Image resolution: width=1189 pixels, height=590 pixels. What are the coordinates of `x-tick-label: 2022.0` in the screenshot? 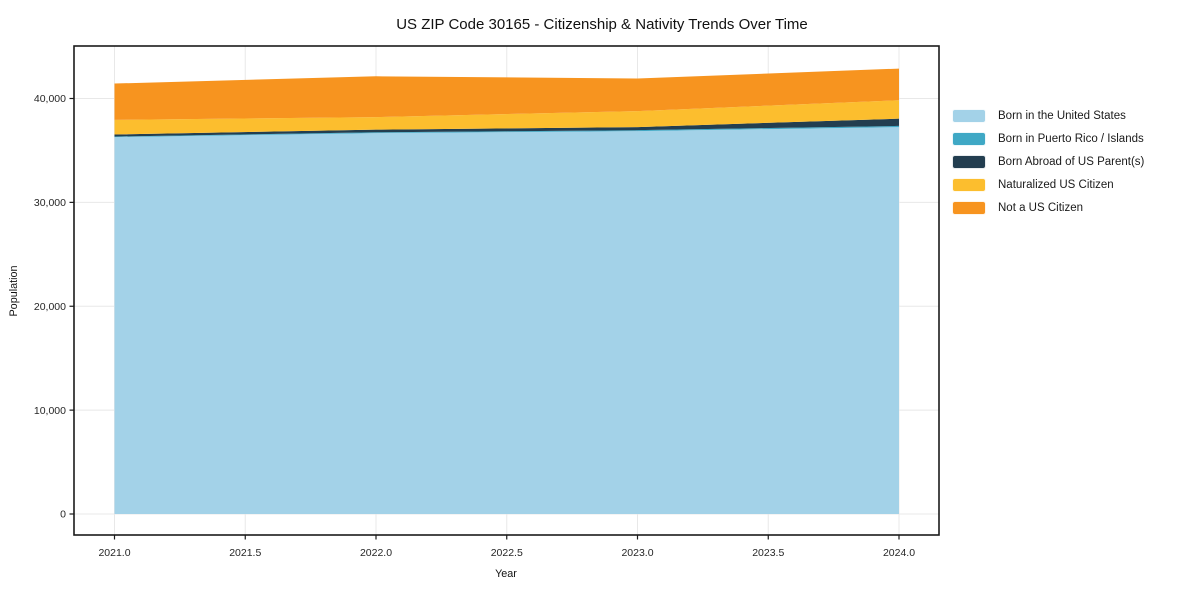 It's located at (376, 553).